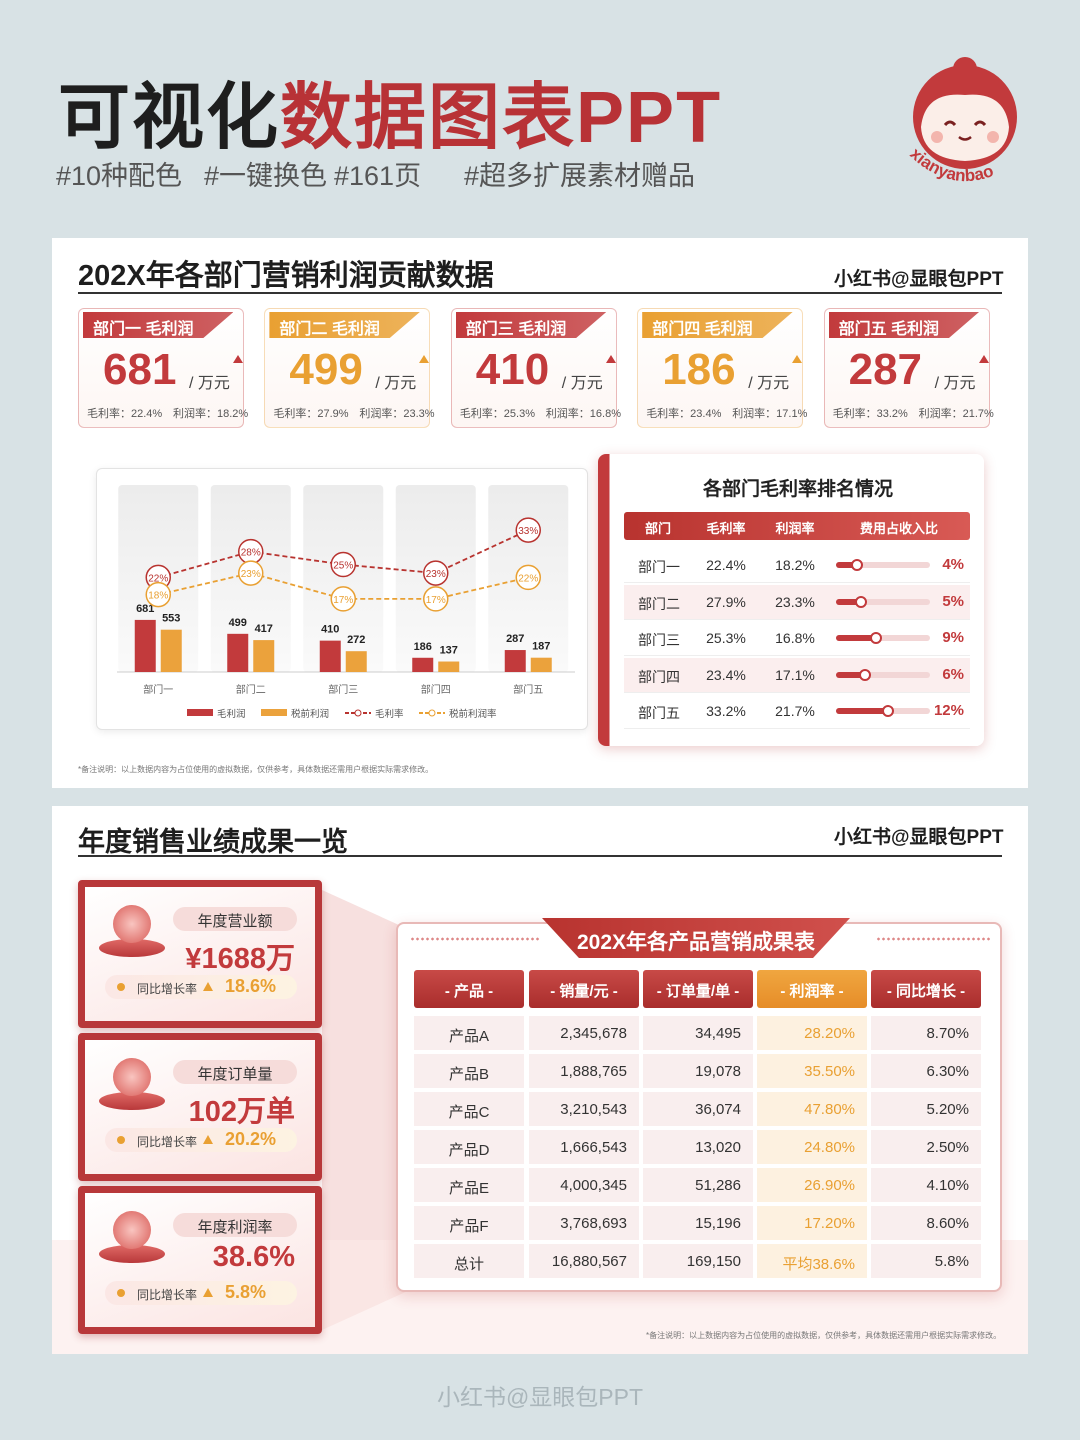  Describe the element at coordinates (241, 1112) in the screenshot. I see `kpi-value: 102万单` at that location.